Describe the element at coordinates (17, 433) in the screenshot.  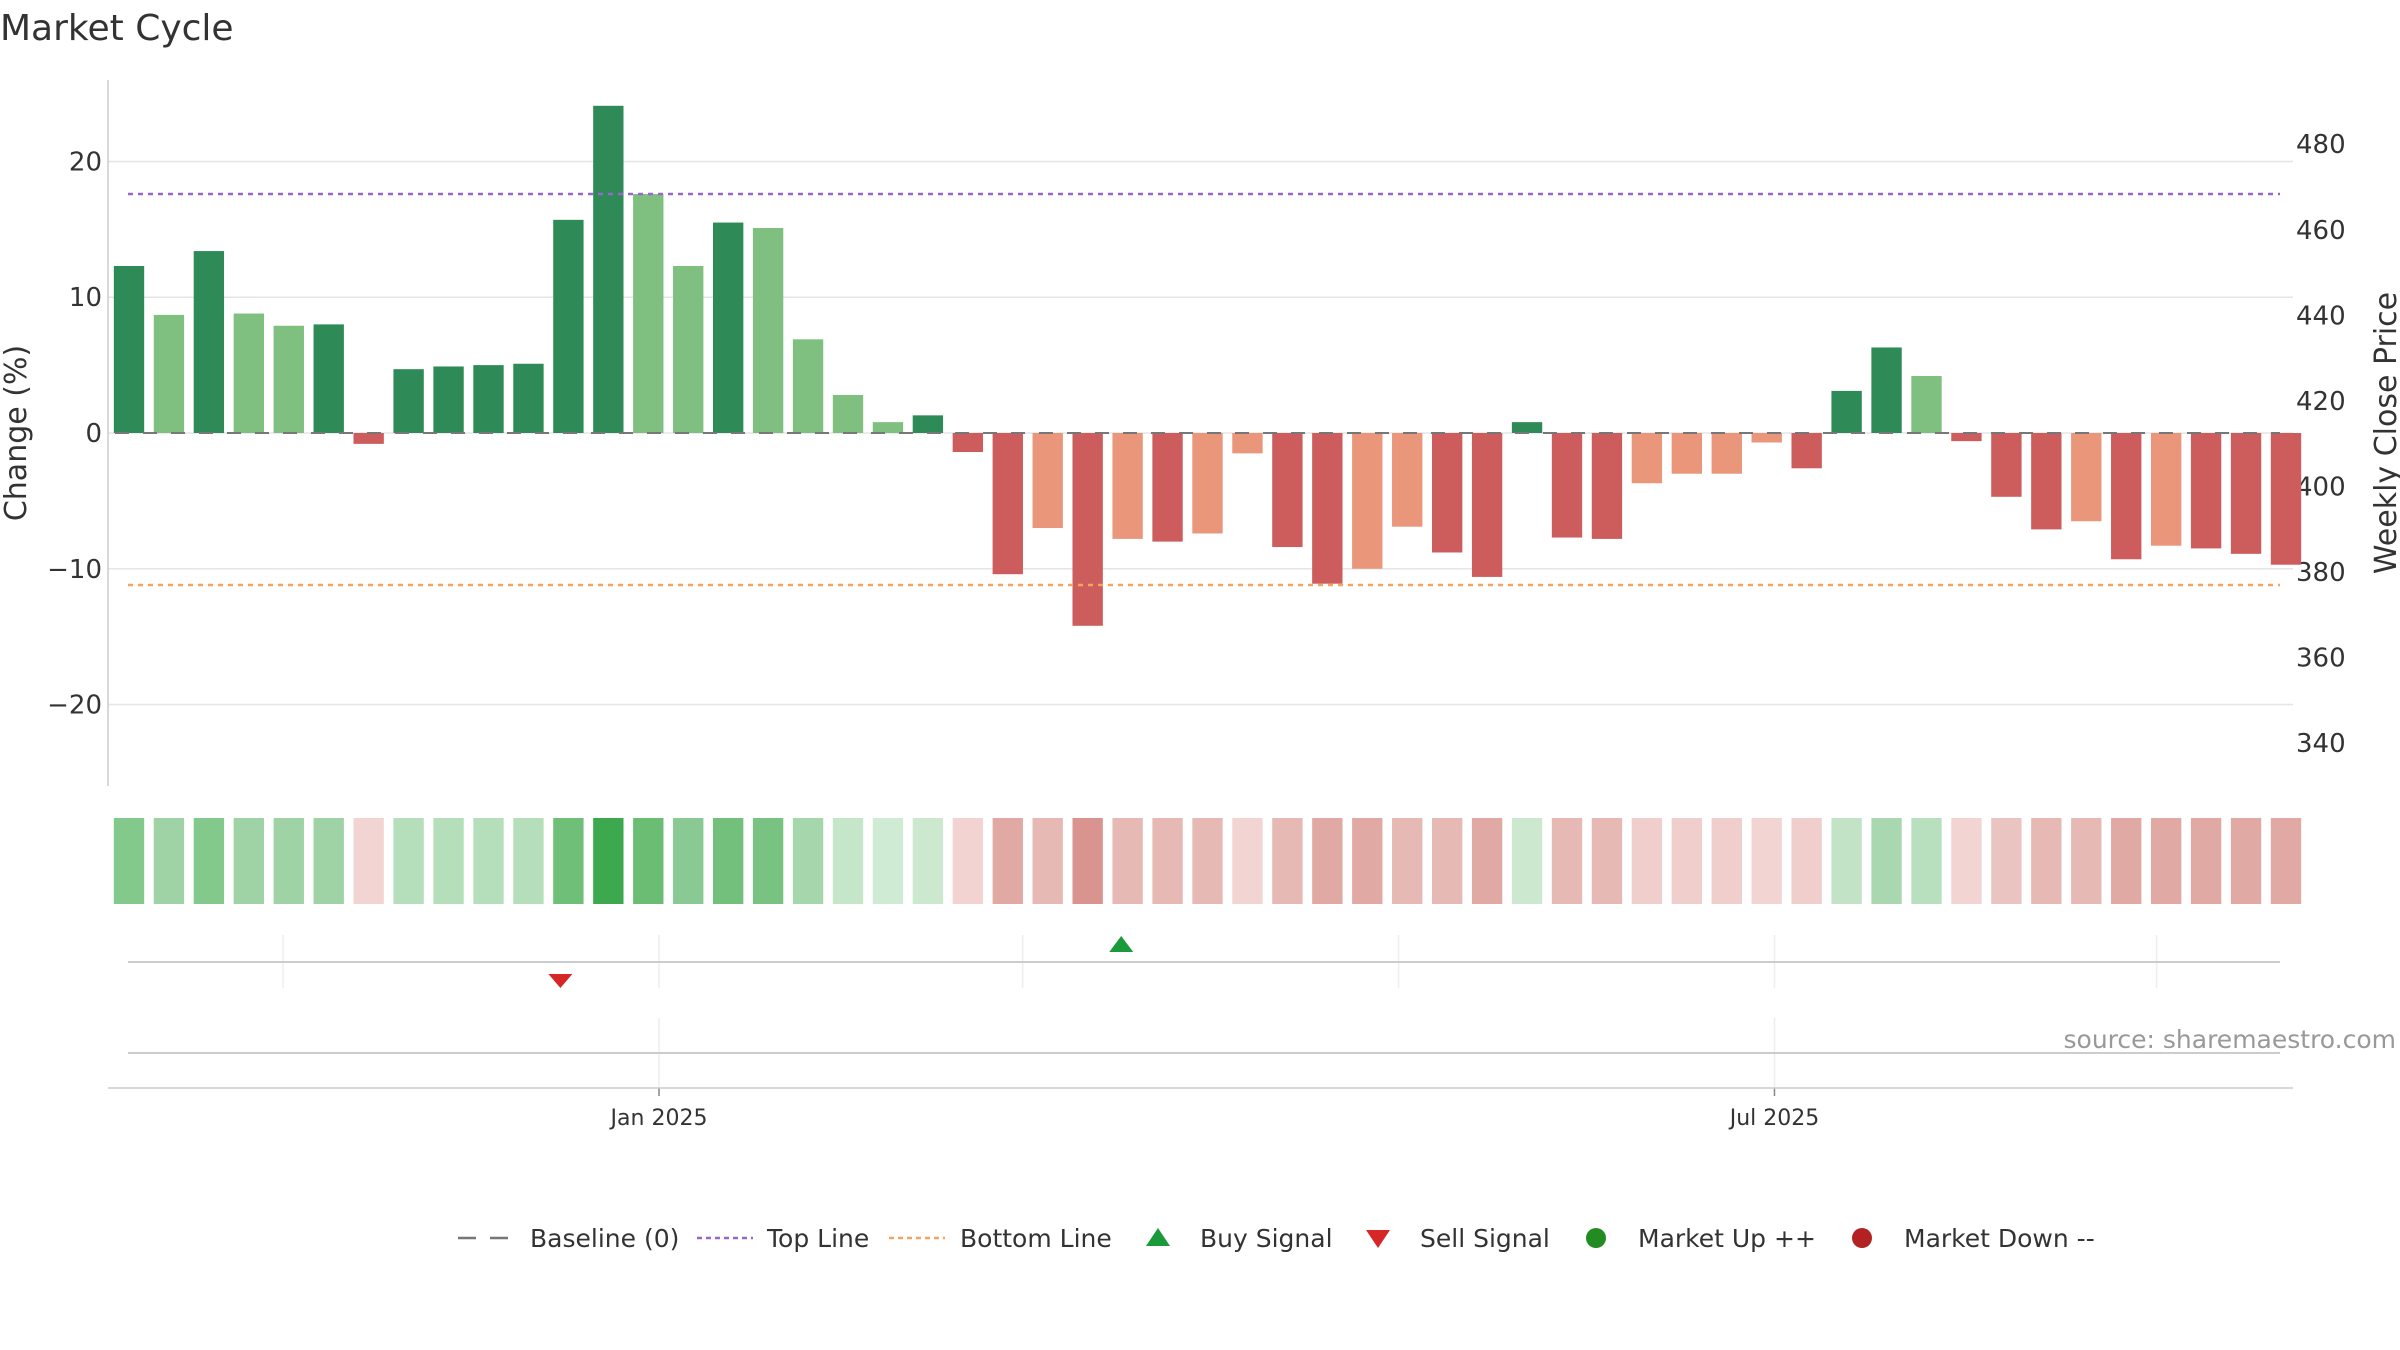
I see `y-left-axis-title: Change (%)` at that location.